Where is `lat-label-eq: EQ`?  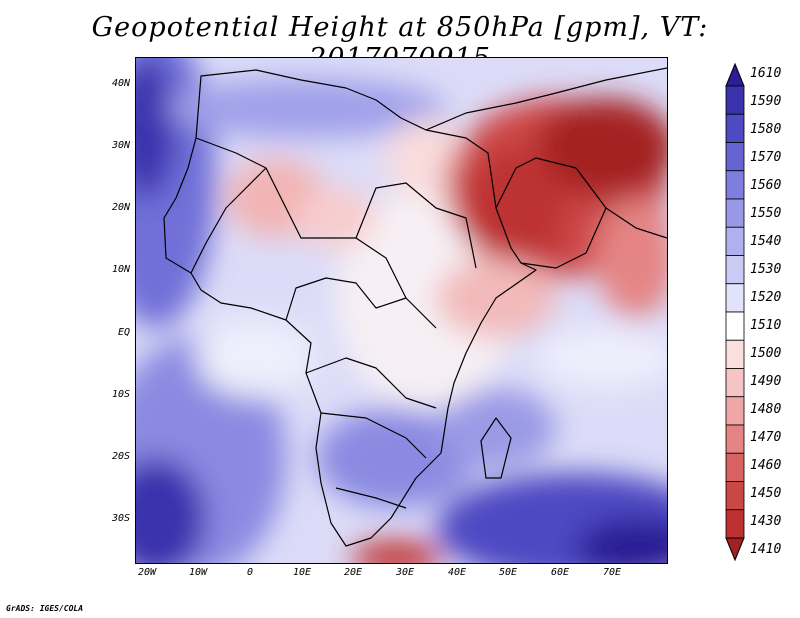 lat-label-eq: EQ is located at coordinates (123, 332).